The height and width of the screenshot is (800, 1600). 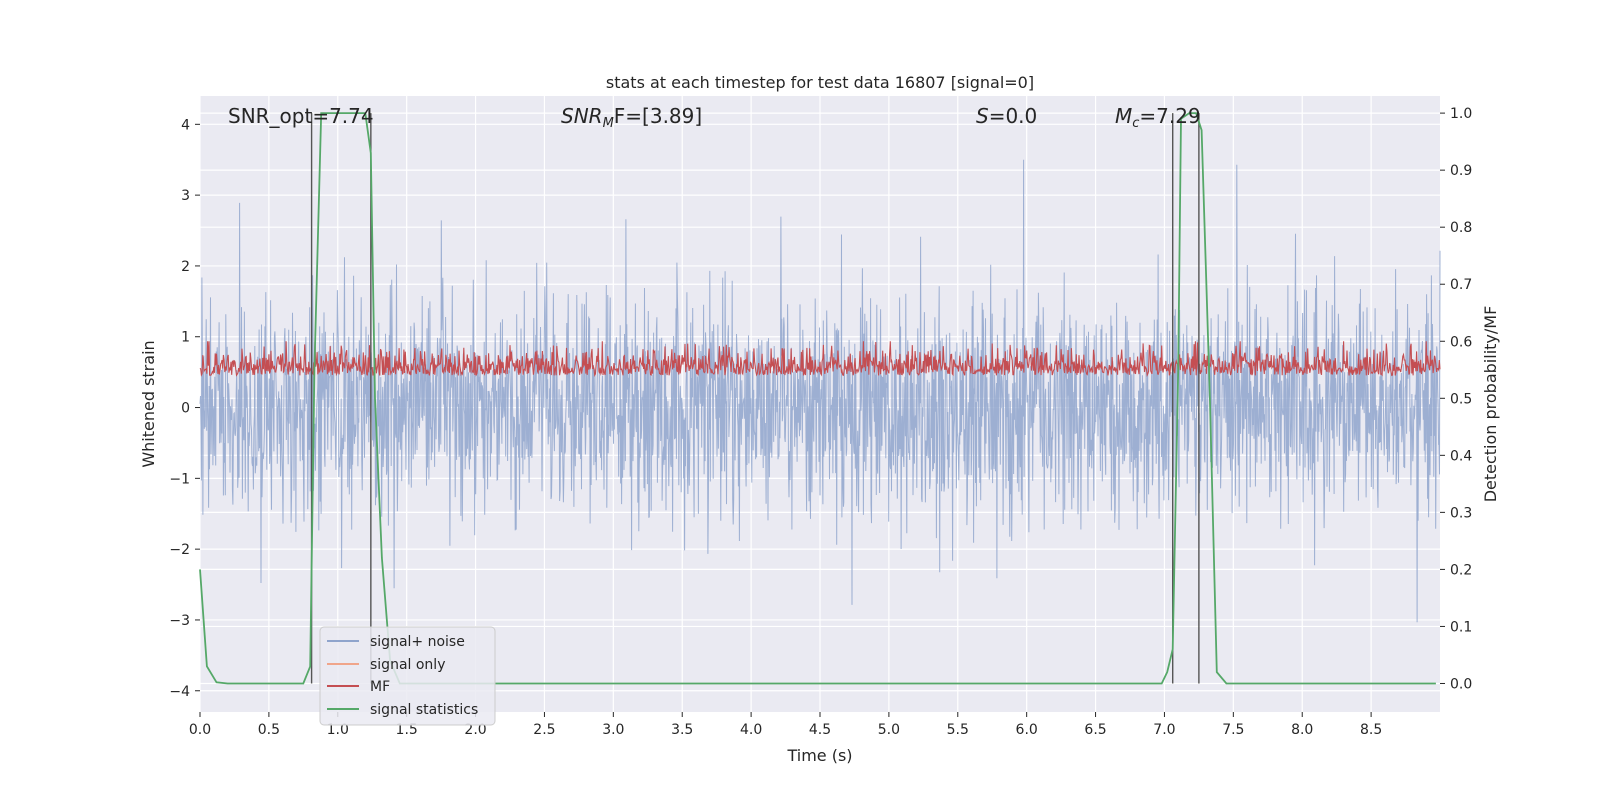 What do you see at coordinates (1461, 342) in the screenshot?
I see `y-right-tick-label: 0.6` at bounding box center [1461, 342].